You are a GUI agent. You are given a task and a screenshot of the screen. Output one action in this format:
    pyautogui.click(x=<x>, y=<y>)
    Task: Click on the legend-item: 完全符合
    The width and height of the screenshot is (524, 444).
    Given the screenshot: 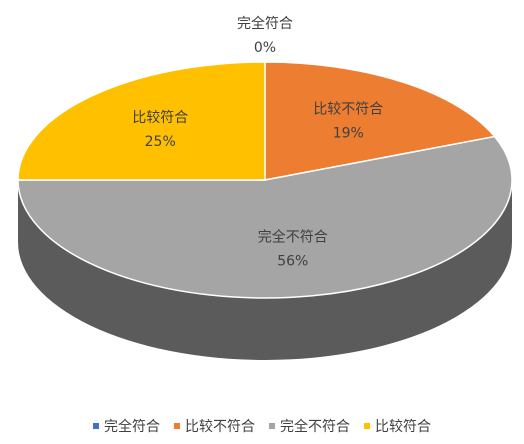 What is the action you would take?
    pyautogui.click(x=126, y=426)
    